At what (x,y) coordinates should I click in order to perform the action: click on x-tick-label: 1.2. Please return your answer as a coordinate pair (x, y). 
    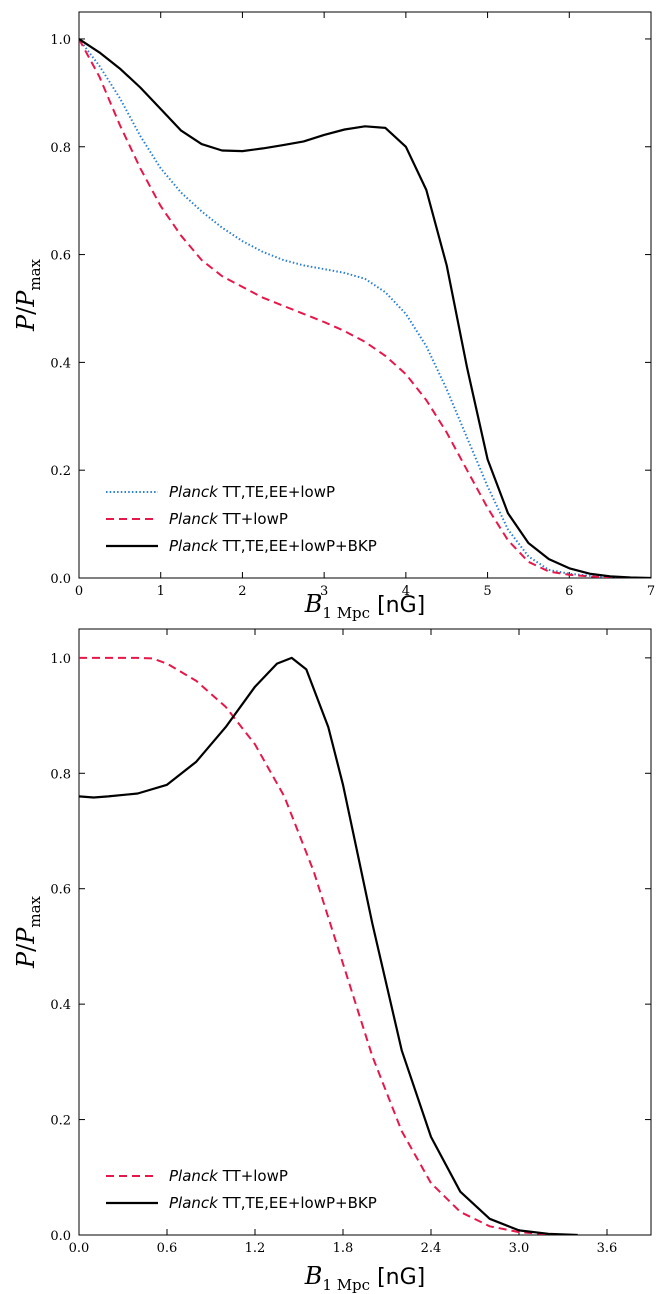
    Looking at the image, I should click on (255, 1248).